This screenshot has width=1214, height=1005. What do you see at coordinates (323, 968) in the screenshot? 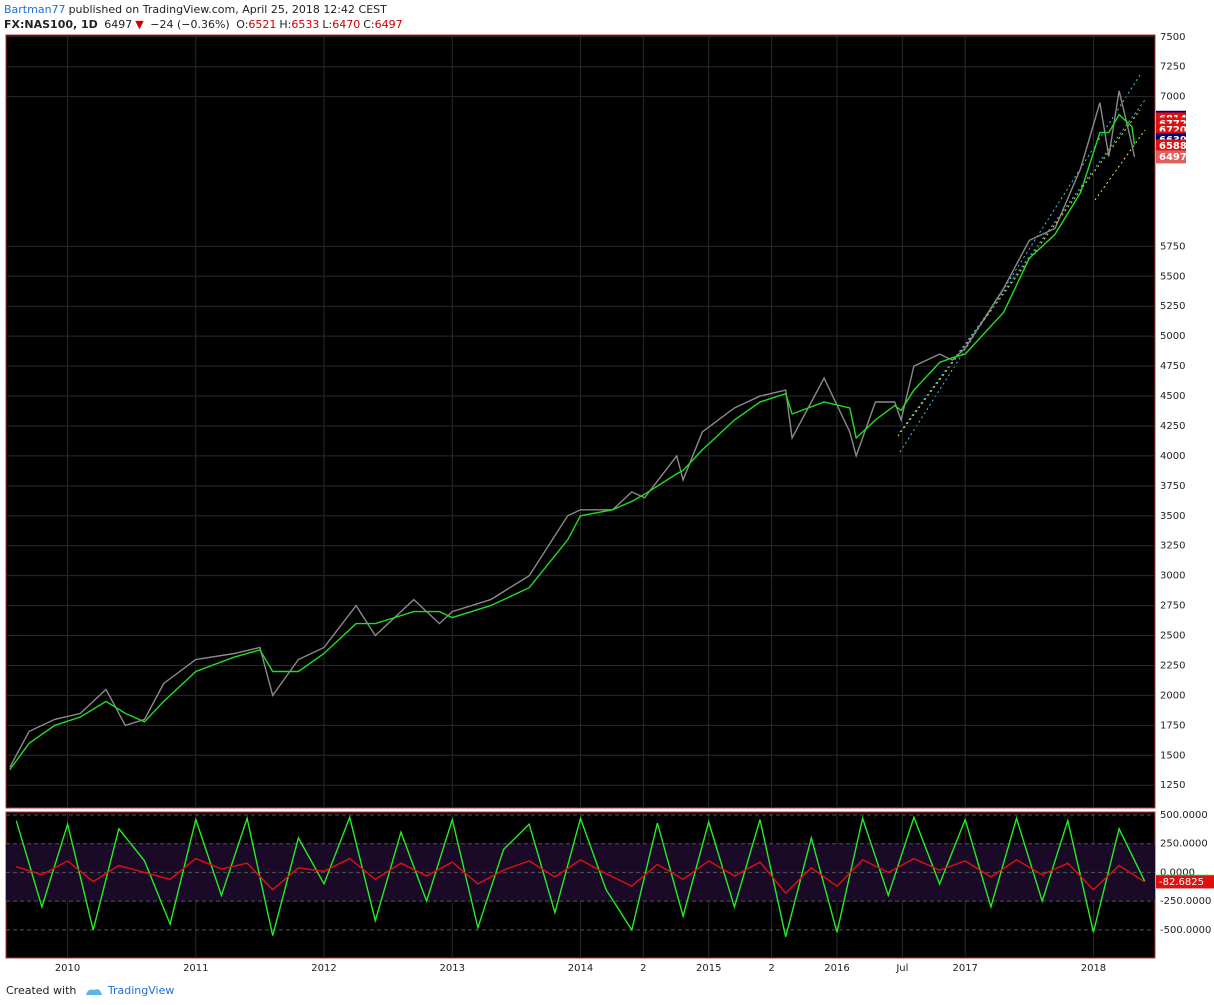
I see `x-tick-label: 2012` at bounding box center [323, 968].